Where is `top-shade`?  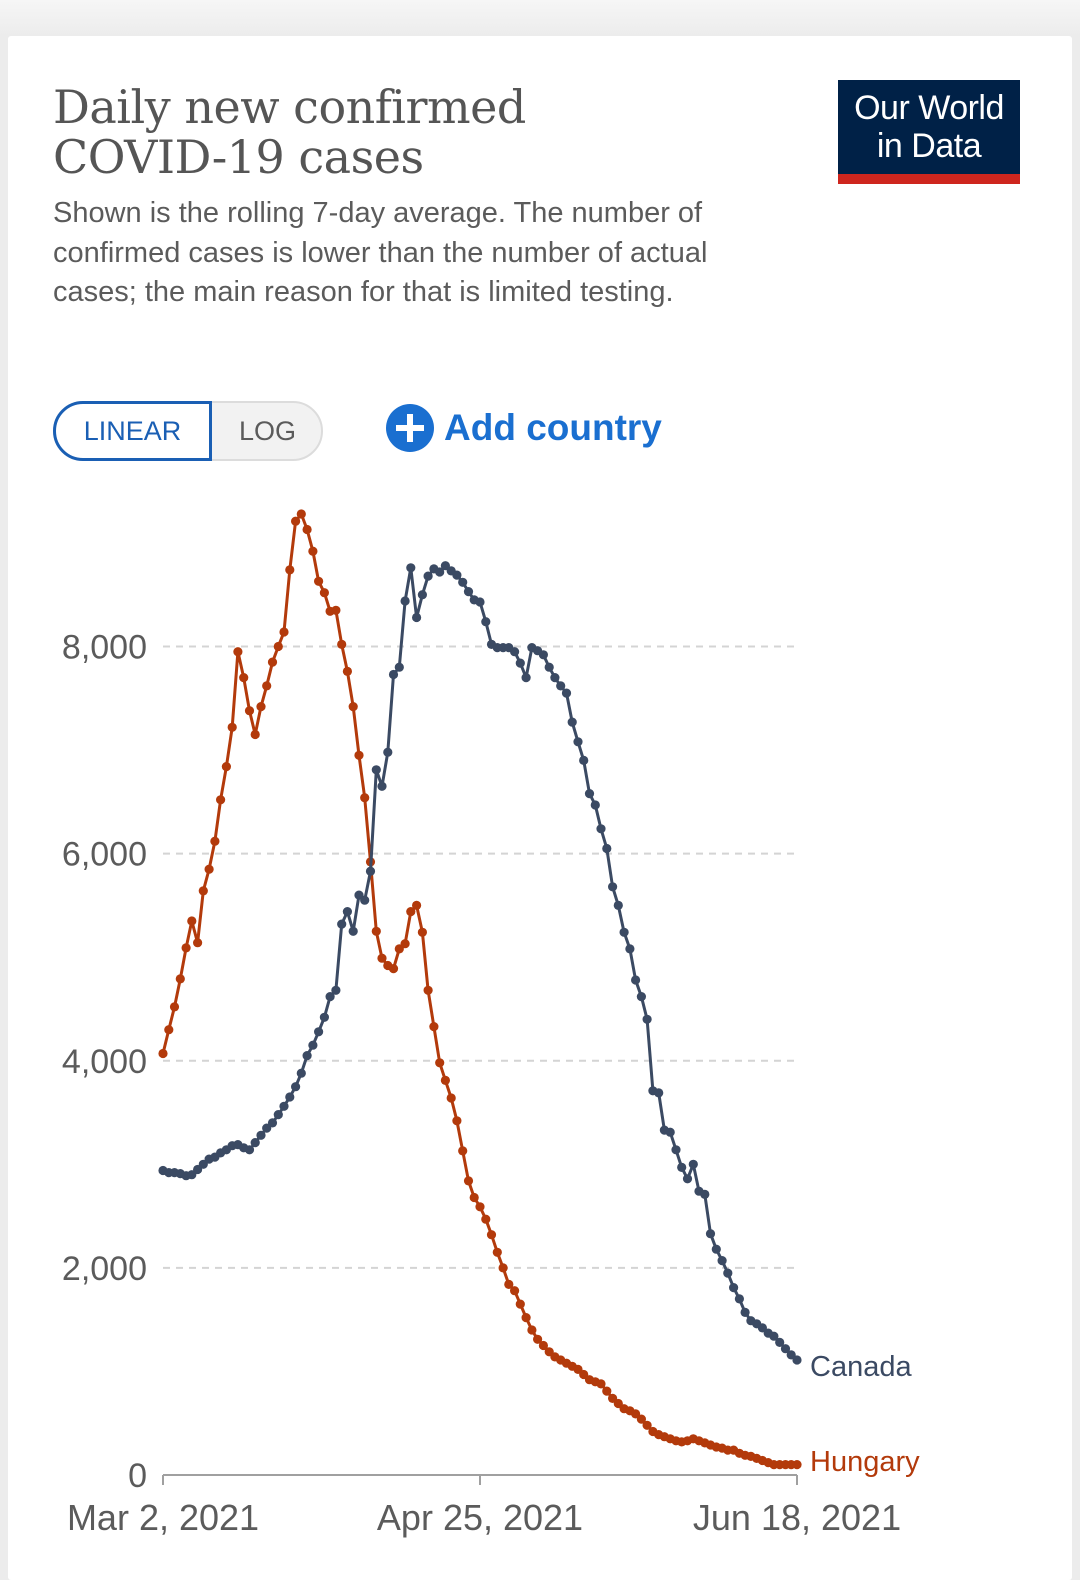
top-shade is located at coordinates (540, 18).